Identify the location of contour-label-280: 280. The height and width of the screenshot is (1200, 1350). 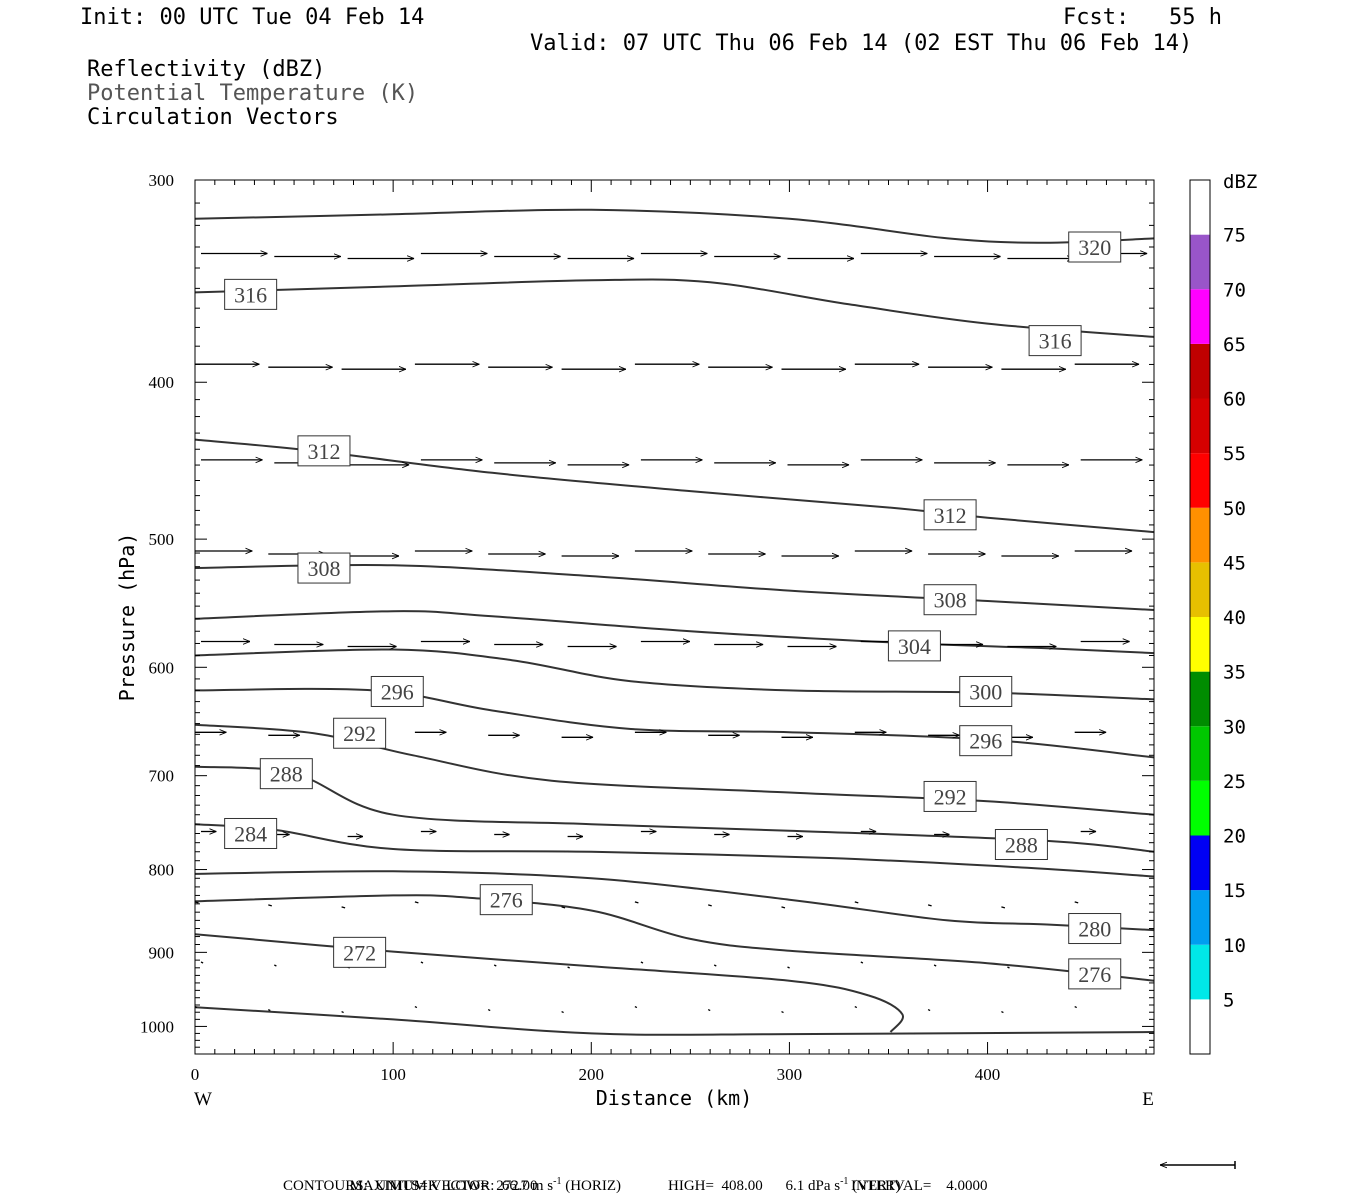
(1094, 929).